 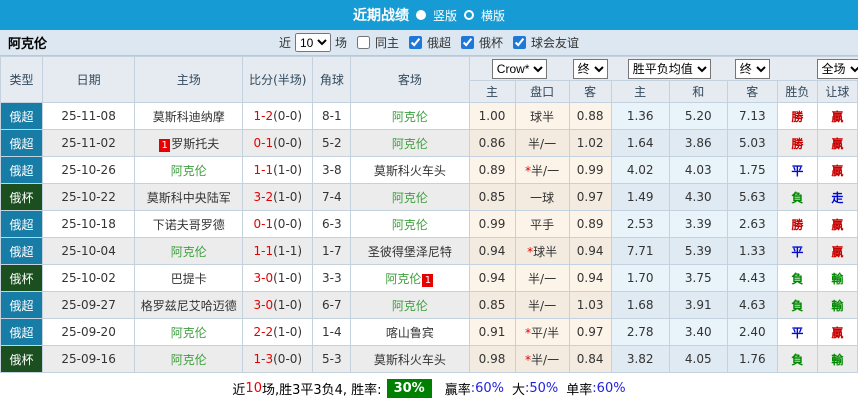 What do you see at coordinates (590, 170) in the screenshot?
I see `odds-away: 0.99` at bounding box center [590, 170].